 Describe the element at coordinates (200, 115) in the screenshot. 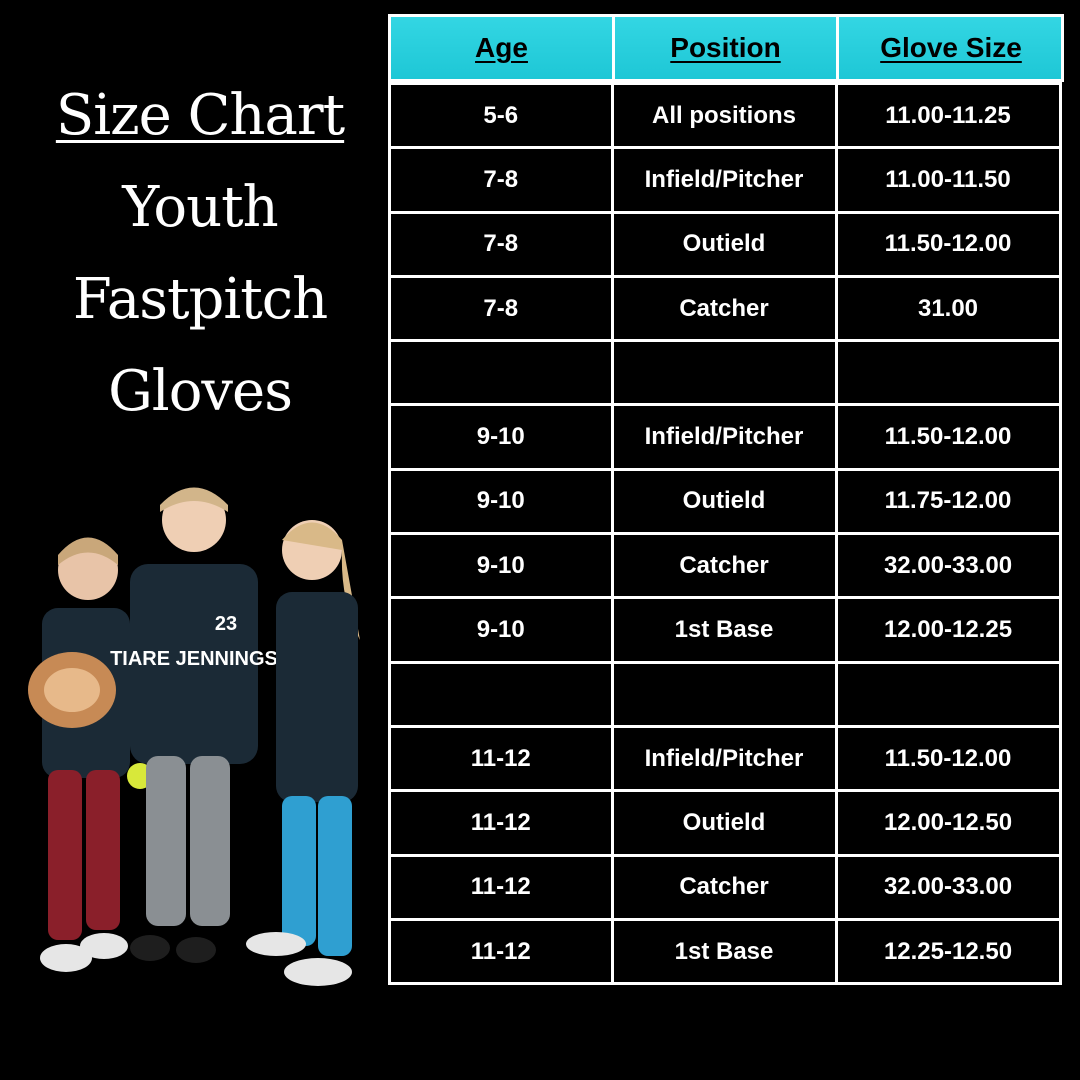

I see `title-size-chart: Size Chart` at that location.